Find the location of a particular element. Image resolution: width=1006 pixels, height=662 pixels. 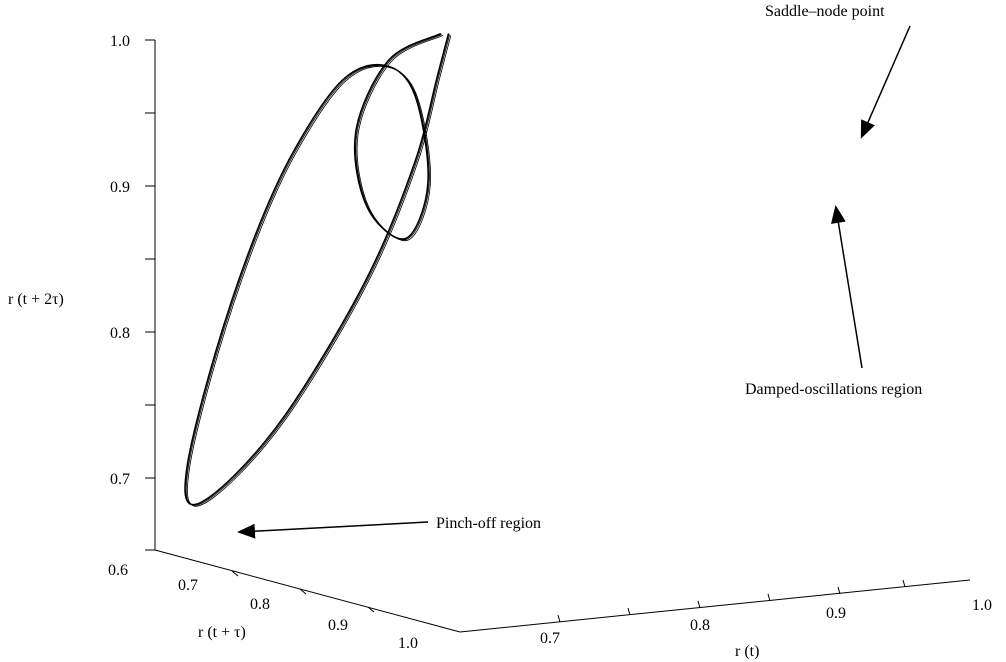

x-tick-0.8 is located at coordinates (699, 604).